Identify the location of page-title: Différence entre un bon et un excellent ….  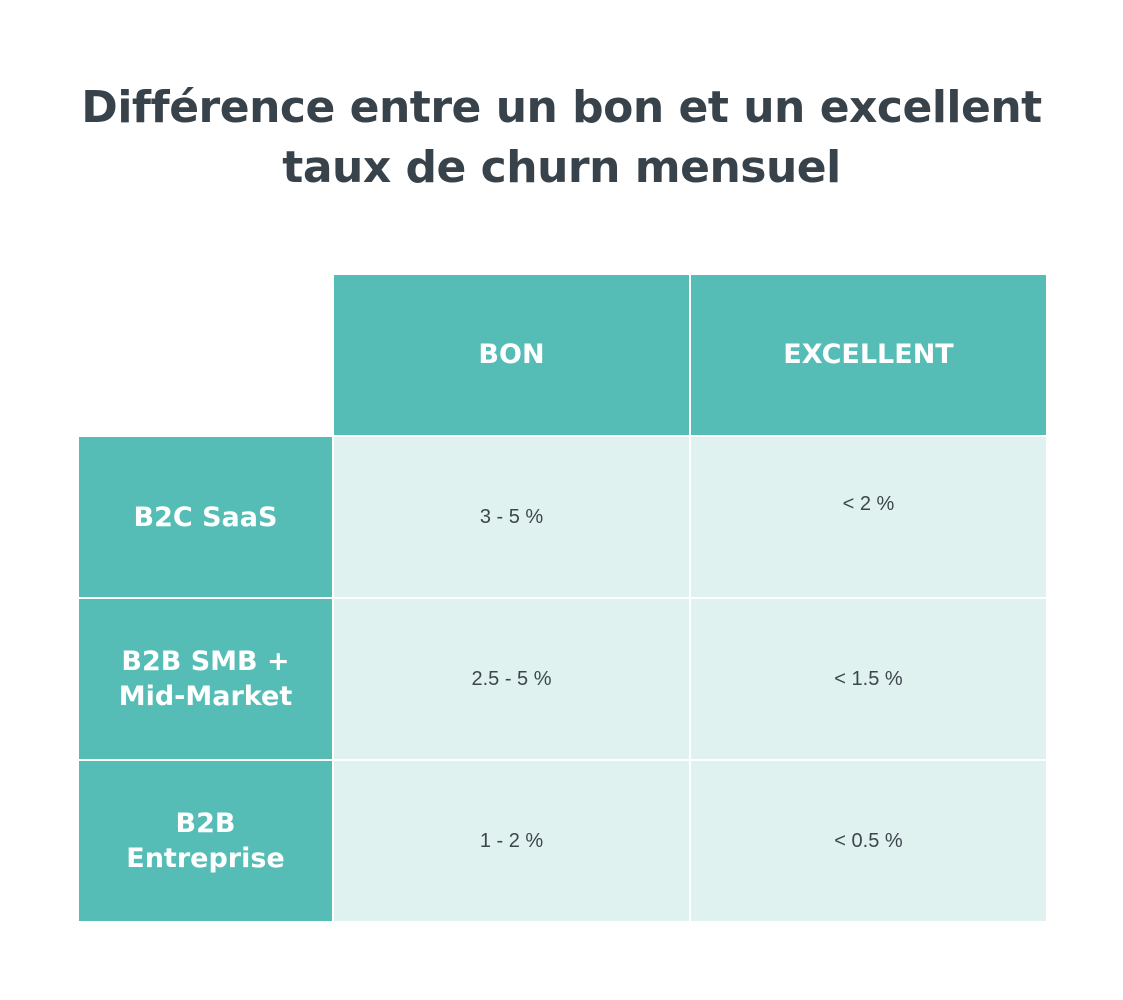
(561, 138).